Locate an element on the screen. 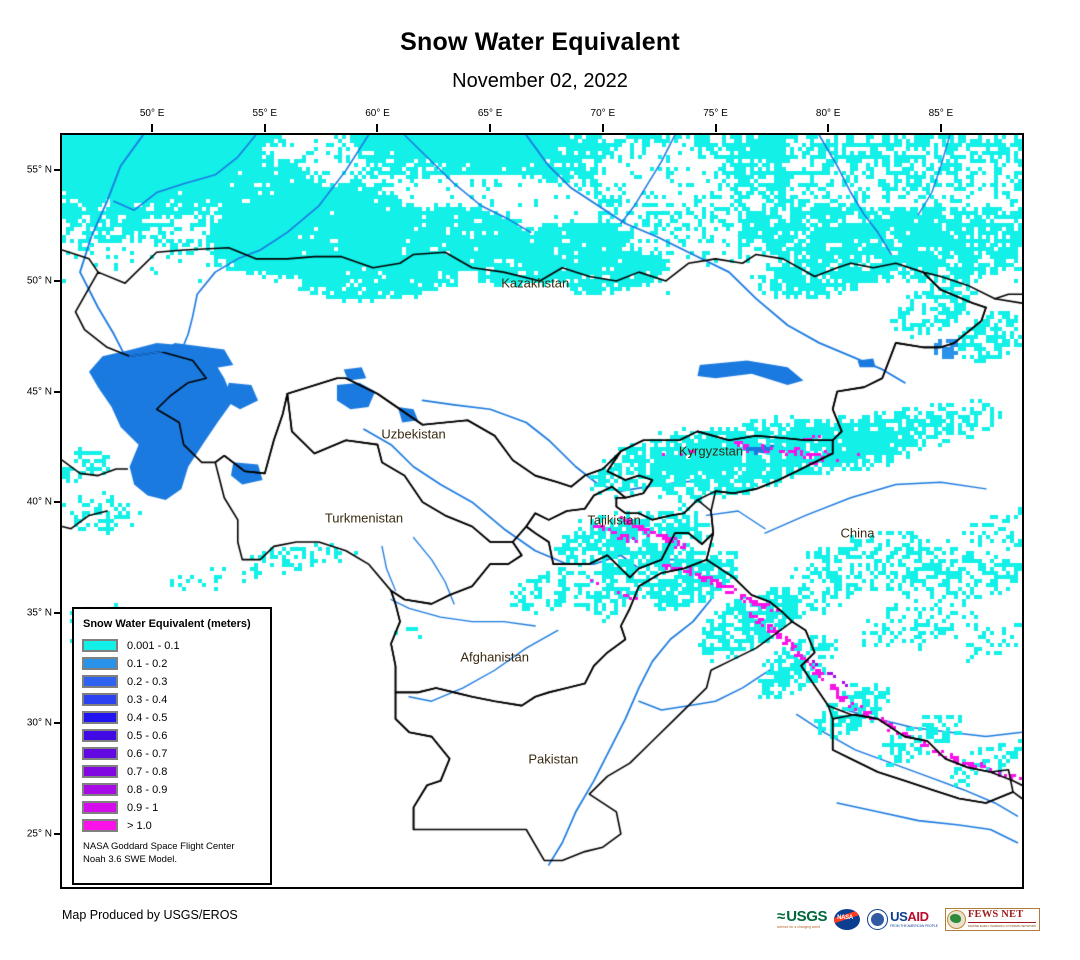  country-label-kazakhstan: Kazakhstan is located at coordinates (535, 283).